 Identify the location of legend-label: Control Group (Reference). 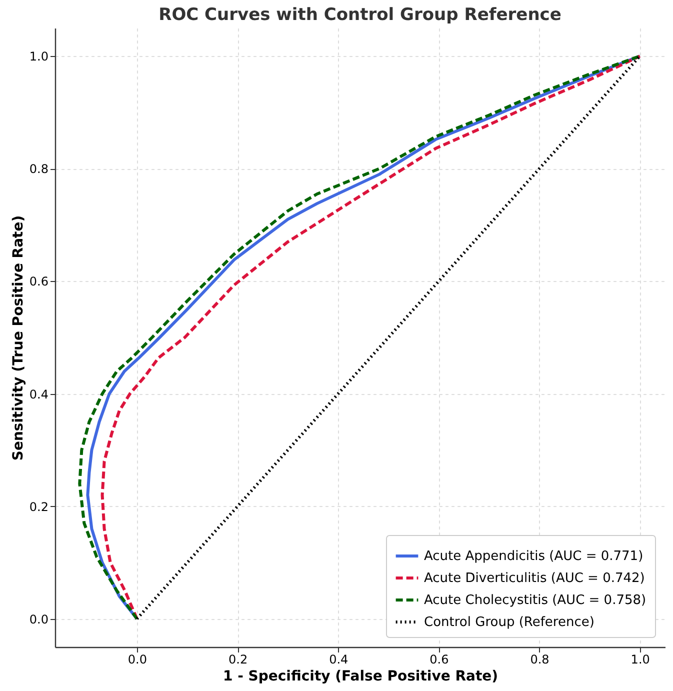
(509, 622).